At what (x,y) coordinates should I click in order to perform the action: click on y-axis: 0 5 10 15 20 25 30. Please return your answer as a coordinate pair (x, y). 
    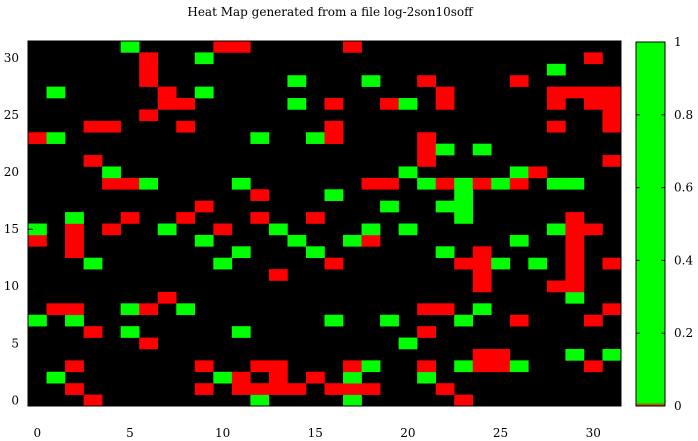
    Looking at the image, I should click on (18, 229).